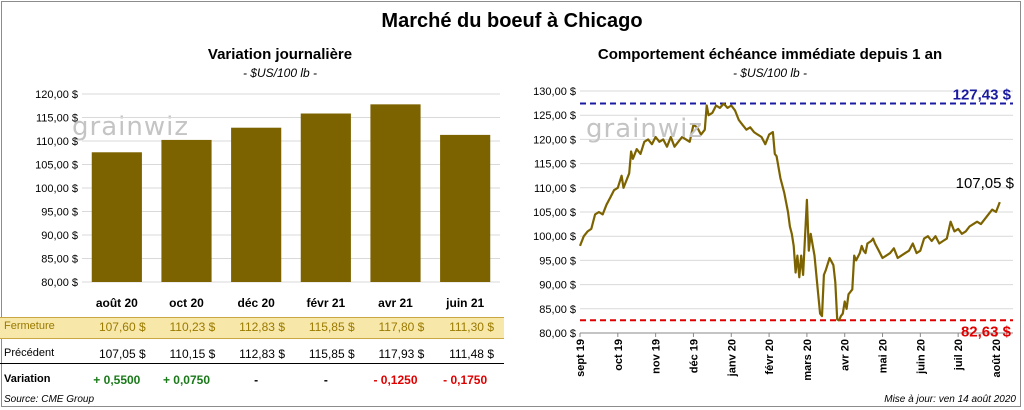 This screenshot has width=1024, height=410. I want to click on source-note: Source: CME Group, so click(49, 399).